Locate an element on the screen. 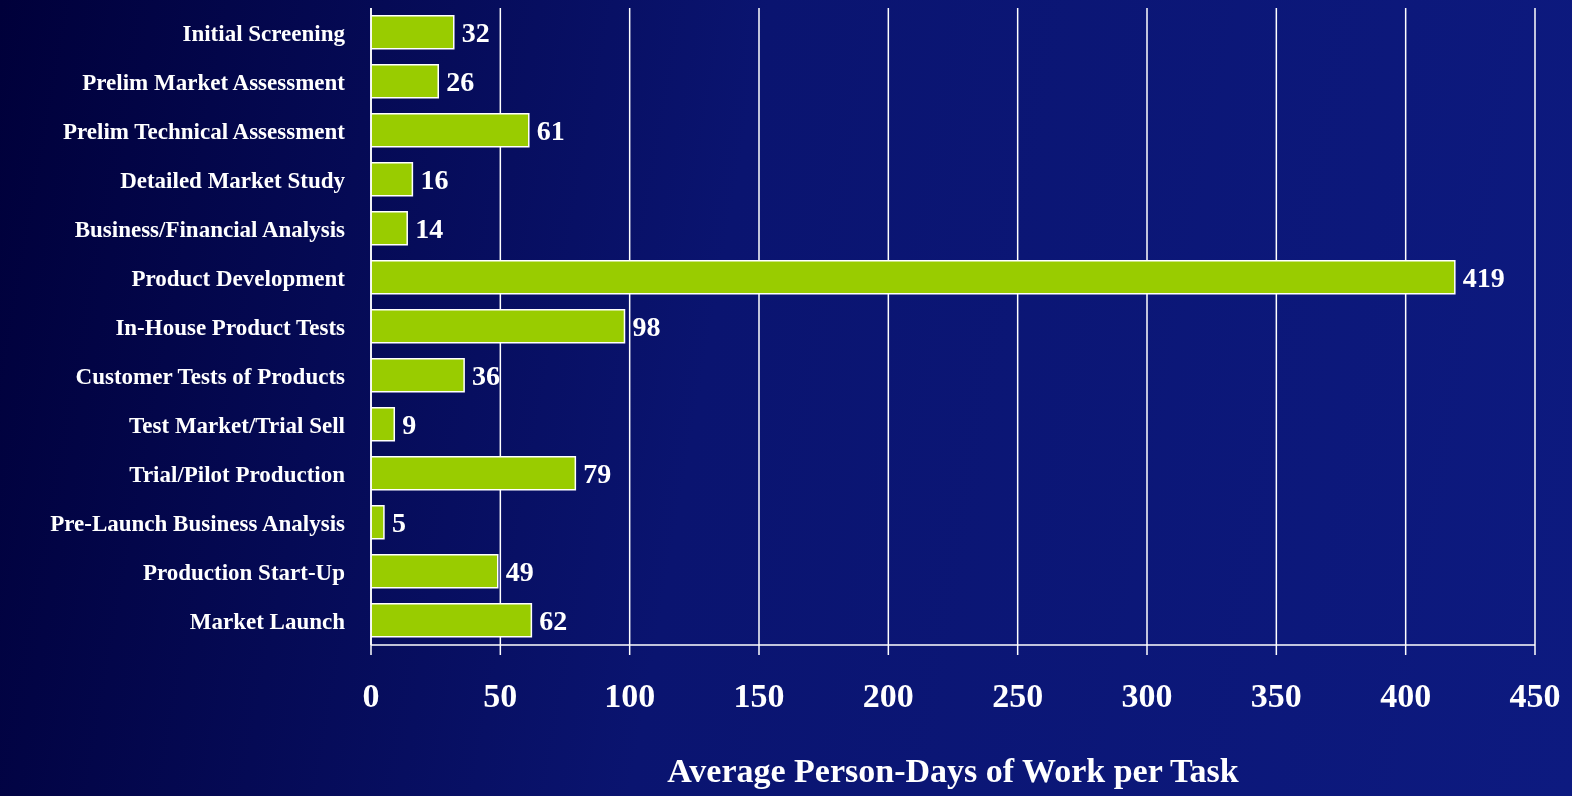 The image size is (1572, 796). x-tick-label: 350 is located at coordinates (1276, 695).